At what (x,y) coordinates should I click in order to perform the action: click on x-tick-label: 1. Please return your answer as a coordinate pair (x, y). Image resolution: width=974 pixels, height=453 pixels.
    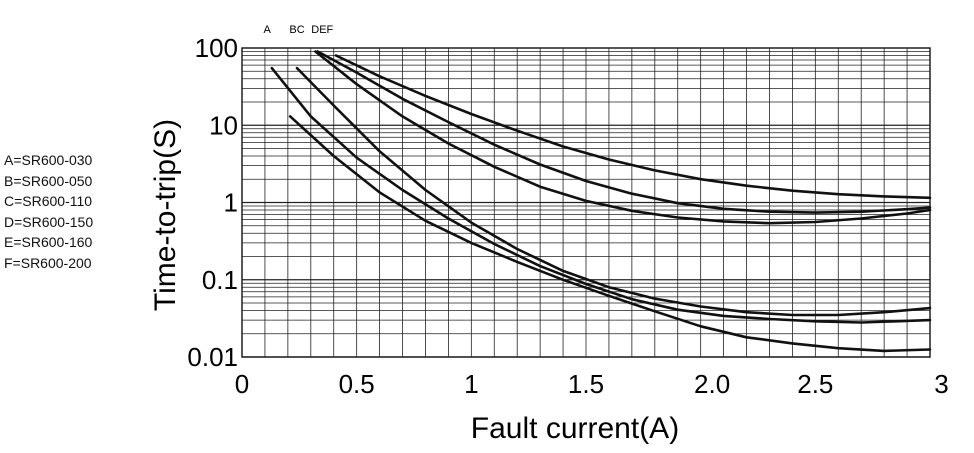
    Looking at the image, I should click on (471, 384).